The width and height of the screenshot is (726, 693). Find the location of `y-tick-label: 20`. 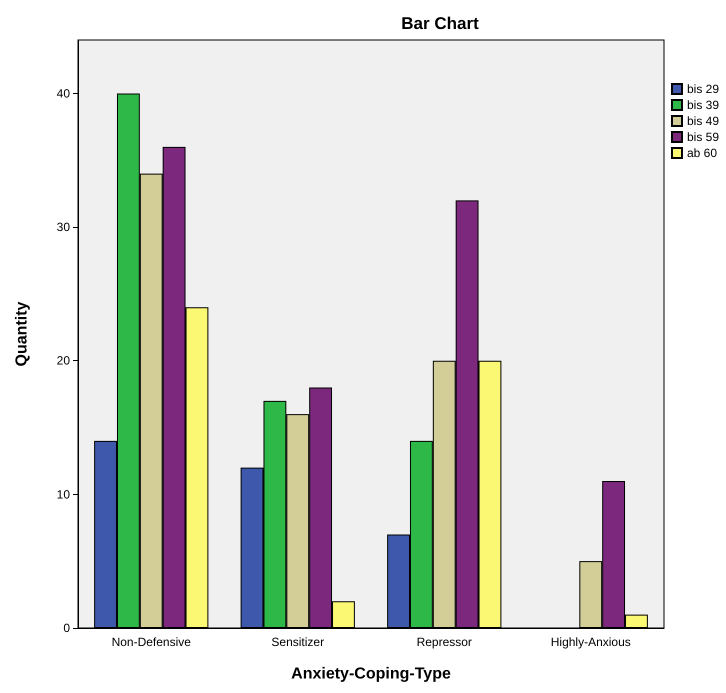

y-tick-label: 20 is located at coordinates (63, 361).